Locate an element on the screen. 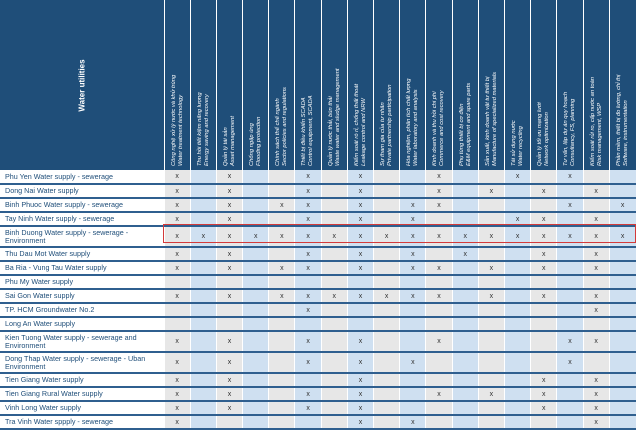 This screenshot has height=432, width=640. utility-name: Thu Dau Mot Water supply is located at coordinates (82, 254).